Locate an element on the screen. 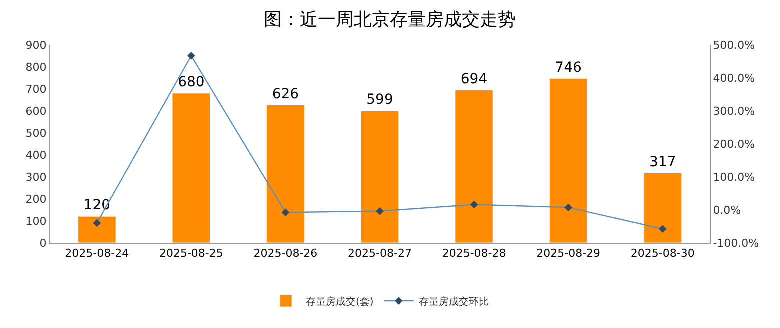 Image resolution: width=780 pixels, height=328 pixels. x-tick-label: 2025-08-25 is located at coordinates (191, 253).